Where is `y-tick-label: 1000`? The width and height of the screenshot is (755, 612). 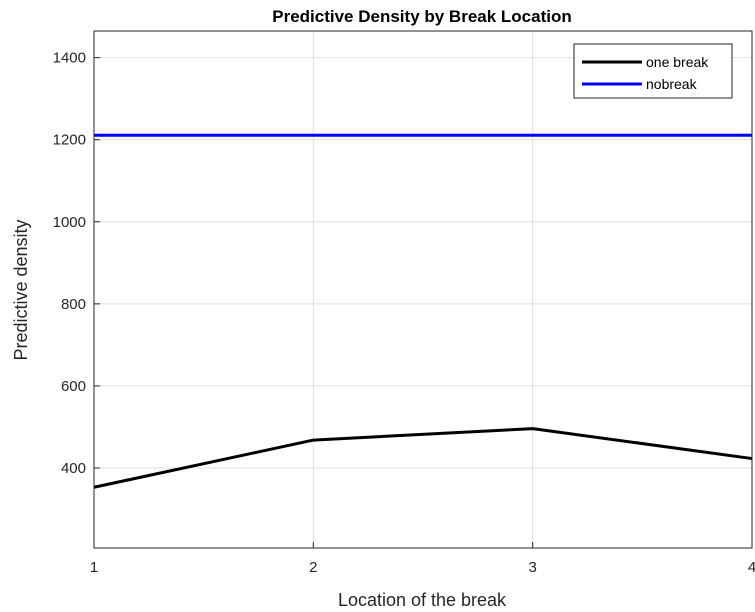 y-tick-label: 1000 is located at coordinates (69, 222).